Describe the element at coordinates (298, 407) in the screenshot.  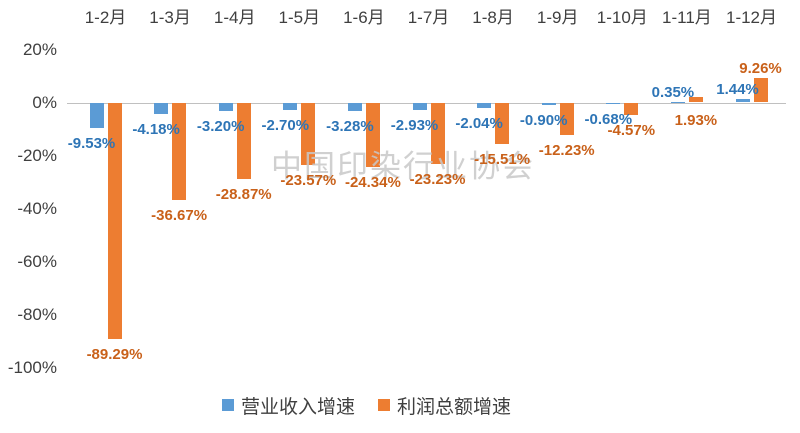
I see `legend-label: 营业收入增速` at that location.